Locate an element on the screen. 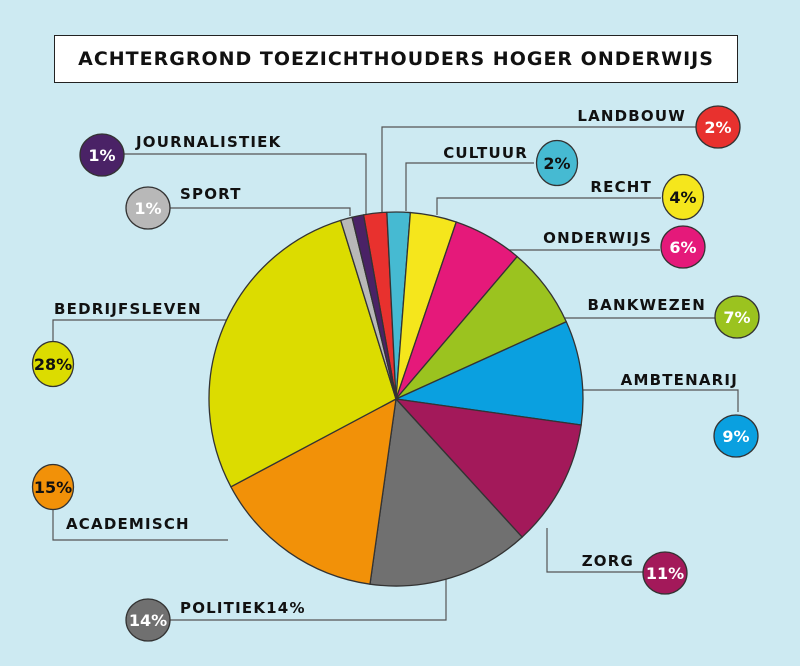 The image size is (800, 666). percent-badge-politiek14 is located at coordinates (148, 620).